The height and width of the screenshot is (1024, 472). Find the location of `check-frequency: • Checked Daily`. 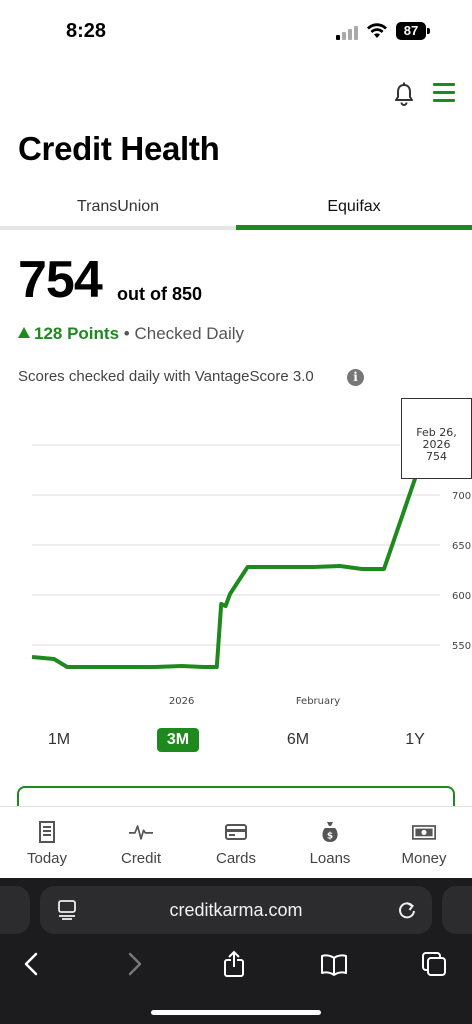

check-frequency: • Checked Daily is located at coordinates (184, 333).